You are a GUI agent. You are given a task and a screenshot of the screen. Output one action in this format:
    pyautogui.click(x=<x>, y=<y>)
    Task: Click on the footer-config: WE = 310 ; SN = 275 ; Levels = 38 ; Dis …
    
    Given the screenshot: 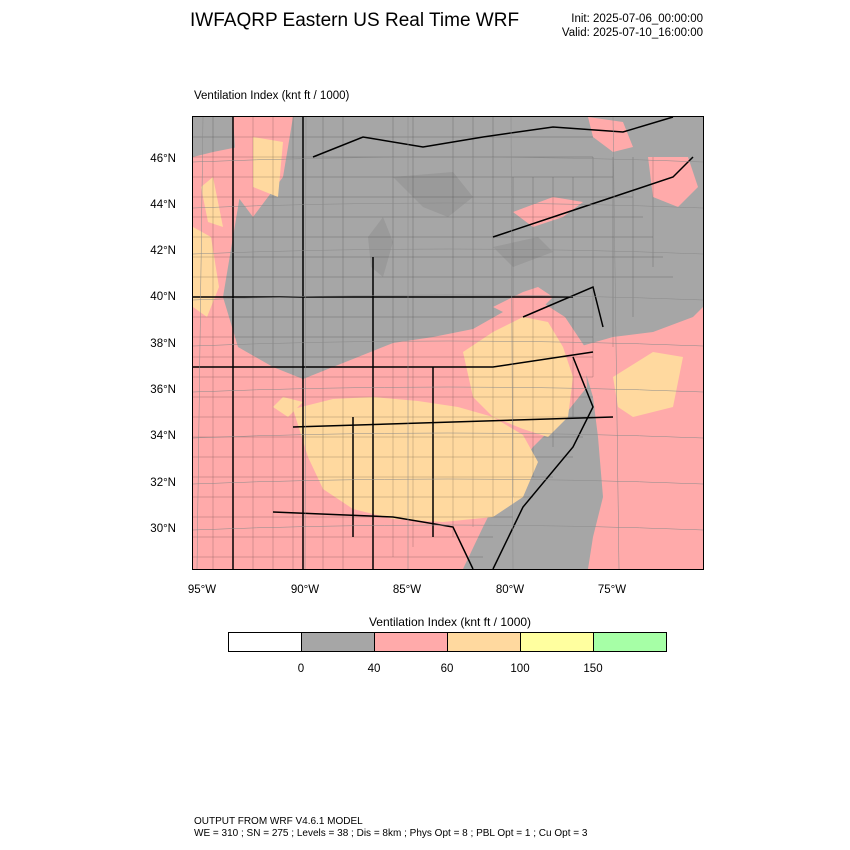 What is the action you would take?
    pyautogui.click(x=391, y=833)
    